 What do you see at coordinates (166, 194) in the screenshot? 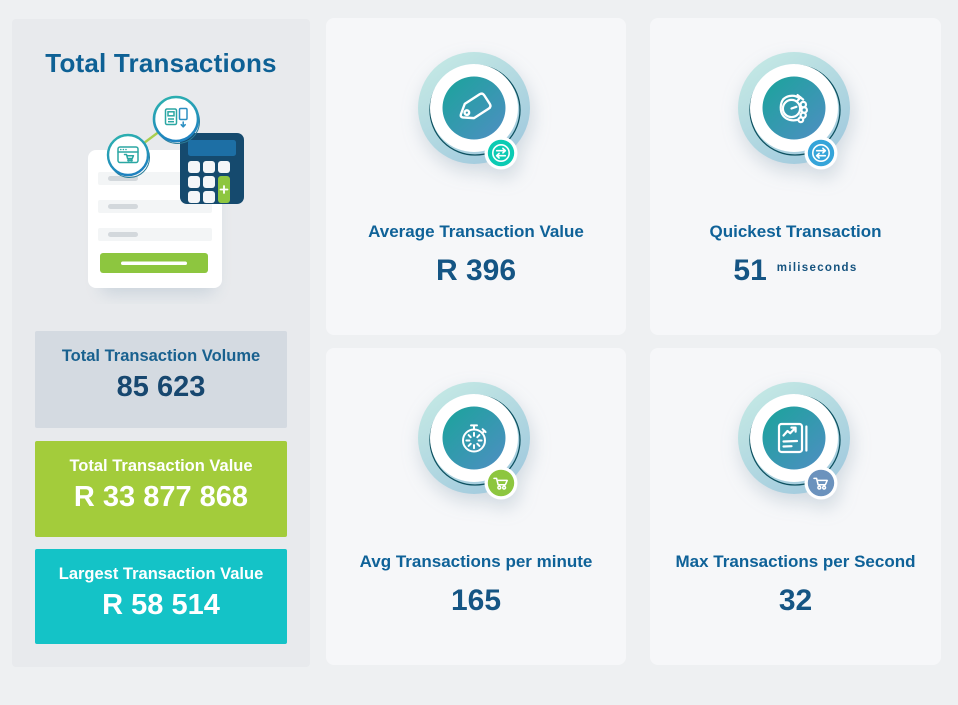
I see `receipt-calculator-illustration` at bounding box center [166, 194].